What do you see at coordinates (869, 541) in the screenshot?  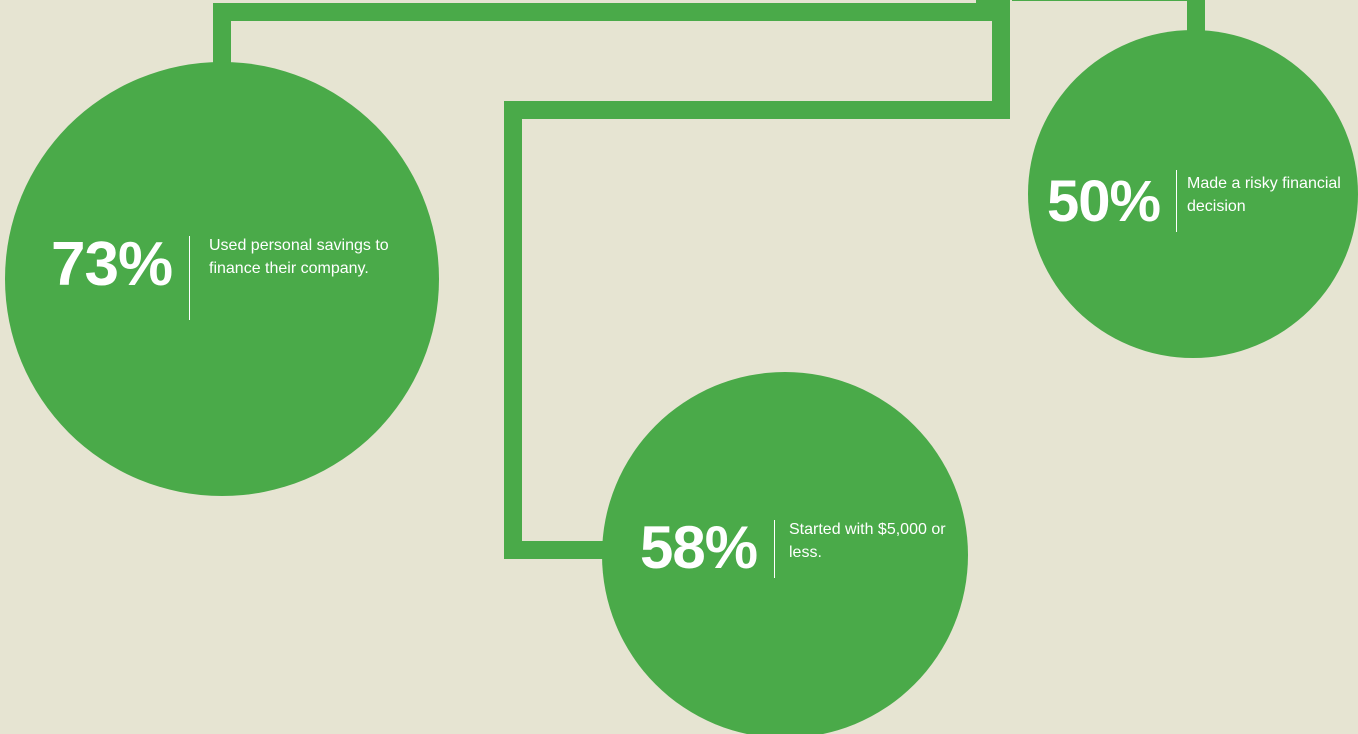 I see `stat-caption-starting-capital: Started with $5,000 or less.` at bounding box center [869, 541].